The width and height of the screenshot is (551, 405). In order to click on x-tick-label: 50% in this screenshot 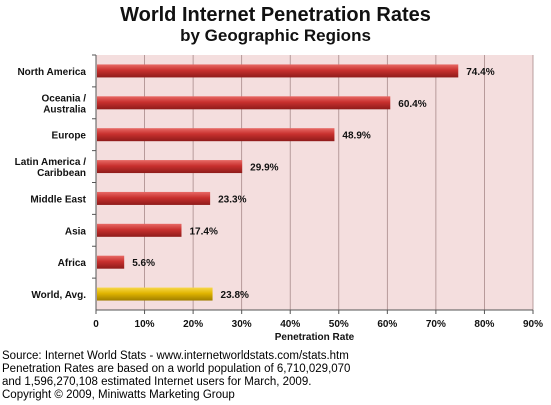, I will do `click(339, 324)`.